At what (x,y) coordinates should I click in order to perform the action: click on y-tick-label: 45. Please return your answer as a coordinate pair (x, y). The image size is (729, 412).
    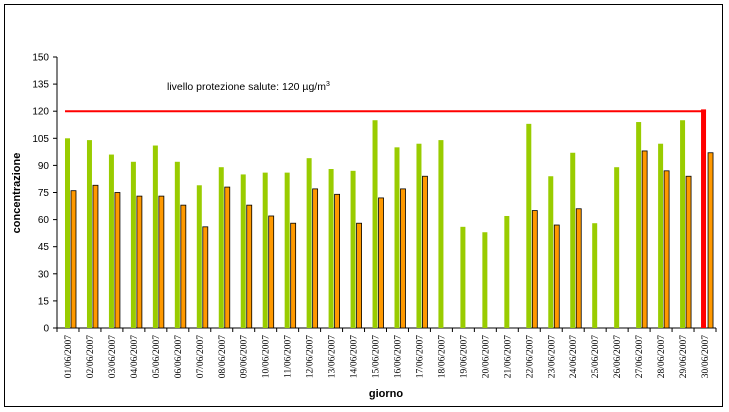
    Looking at the image, I should click on (44, 247).